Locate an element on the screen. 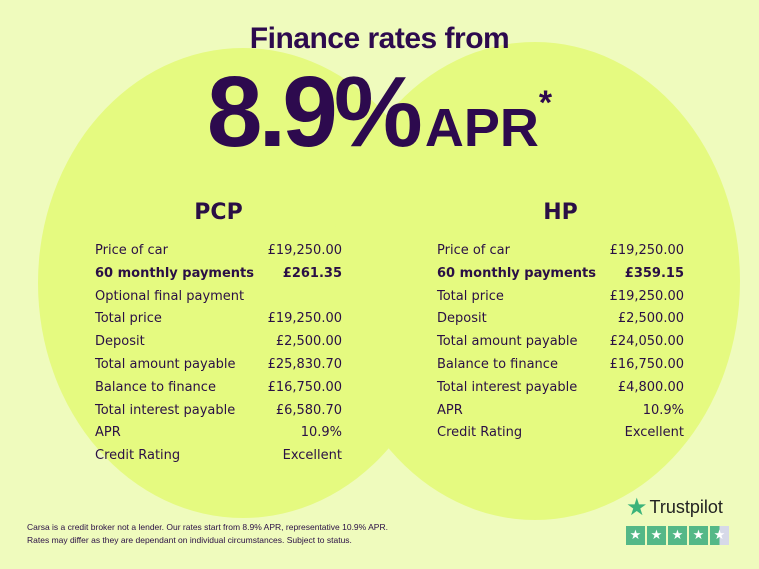  table-row: Total interest payable £6,580.70 is located at coordinates (218, 411).